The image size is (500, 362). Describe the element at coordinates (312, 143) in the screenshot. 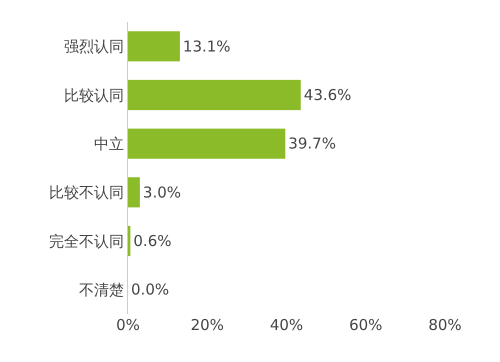

I see `data-label: 39.7%` at that location.